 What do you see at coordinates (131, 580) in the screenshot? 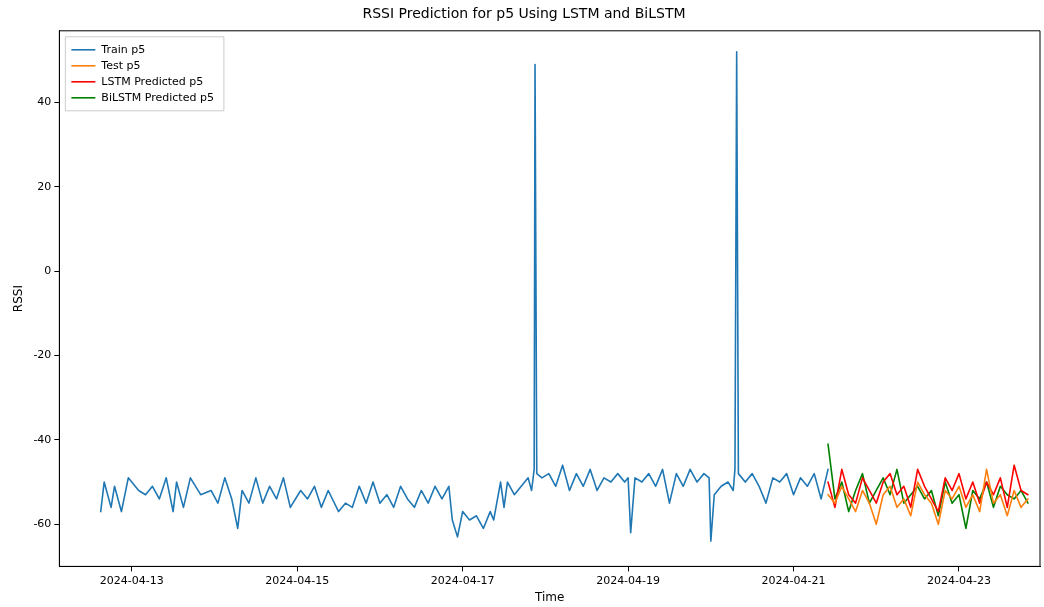
I see `x-tick-label: 2024-04-13` at bounding box center [131, 580].